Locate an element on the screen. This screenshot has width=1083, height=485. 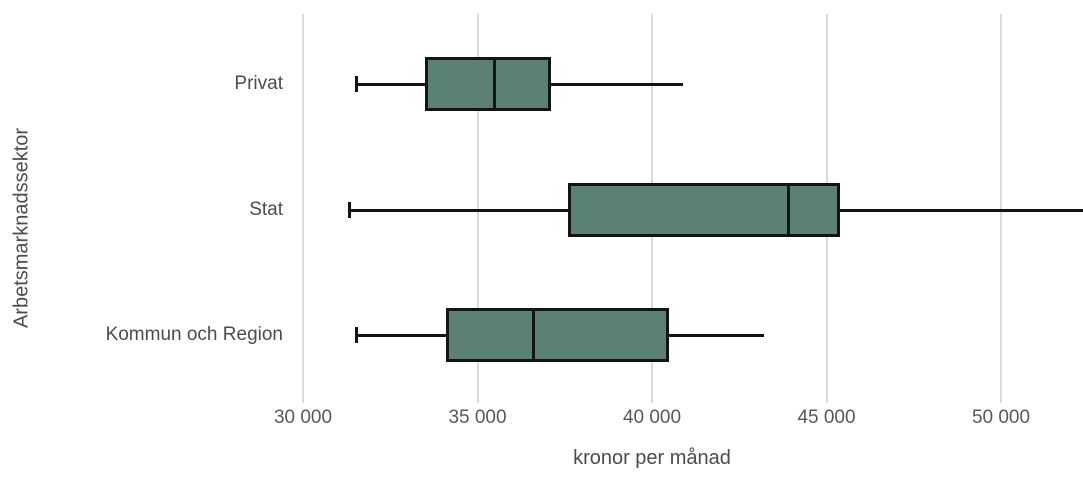
category-label: Kommun och Region is located at coordinates (194, 334).